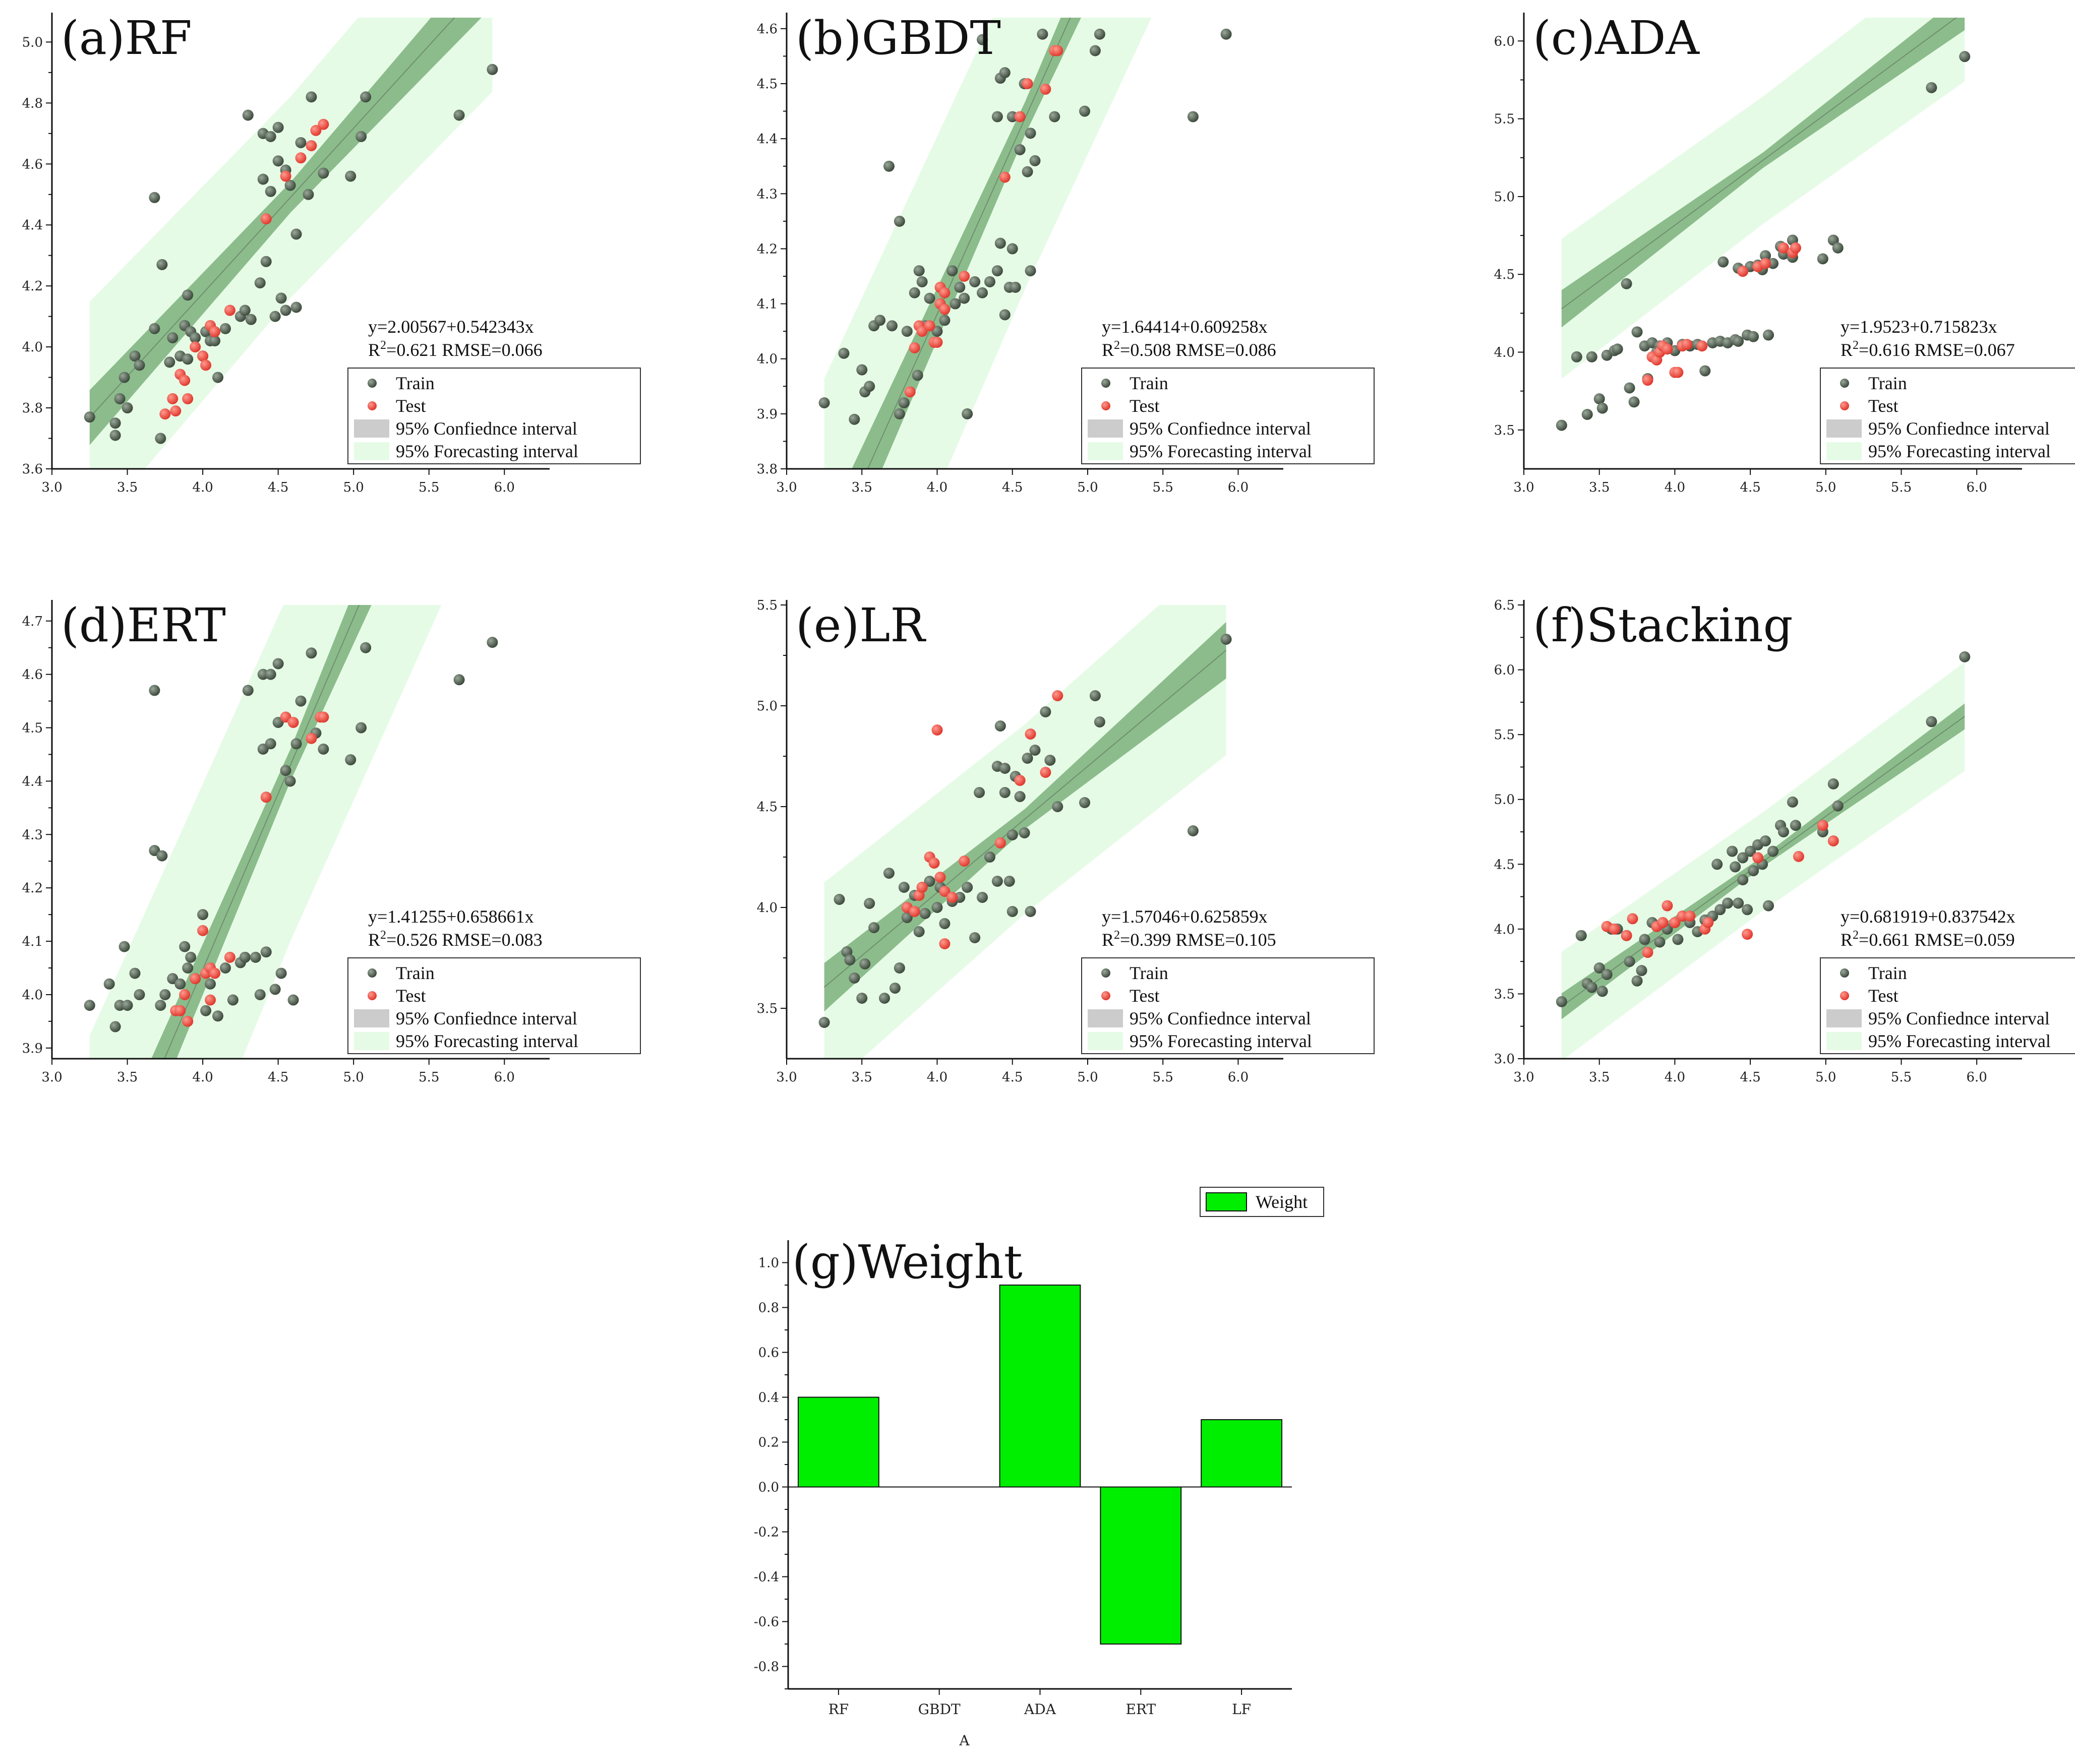 This screenshot has height=1764, width=2075. What do you see at coordinates (1185, 916) in the screenshot?
I see `regression-equation: y=1.57046+0.625859x` at bounding box center [1185, 916].